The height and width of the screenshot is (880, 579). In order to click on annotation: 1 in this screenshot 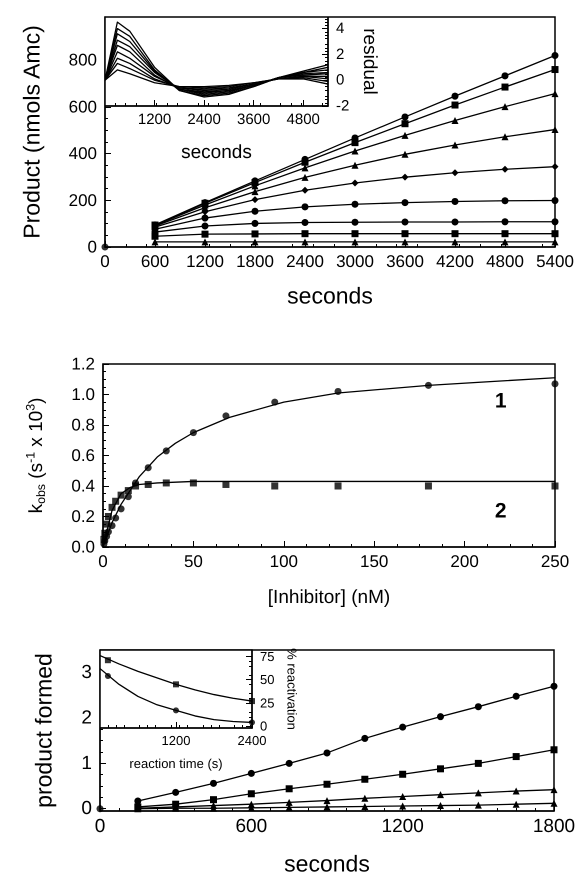, I will do `click(500, 400)`.